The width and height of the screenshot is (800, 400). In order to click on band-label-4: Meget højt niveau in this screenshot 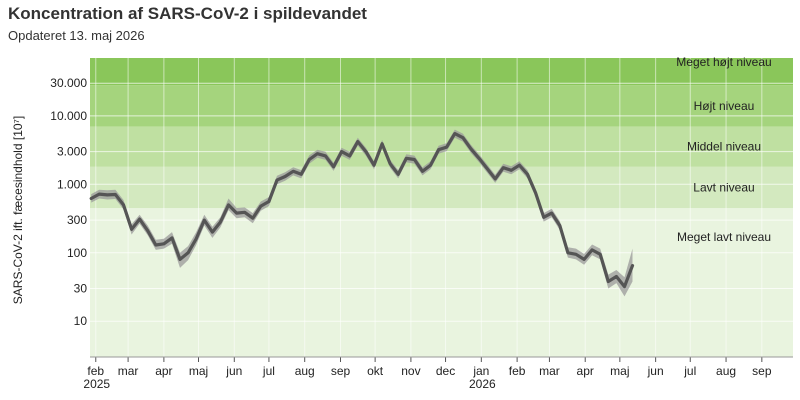, I will do `click(723, 62)`.